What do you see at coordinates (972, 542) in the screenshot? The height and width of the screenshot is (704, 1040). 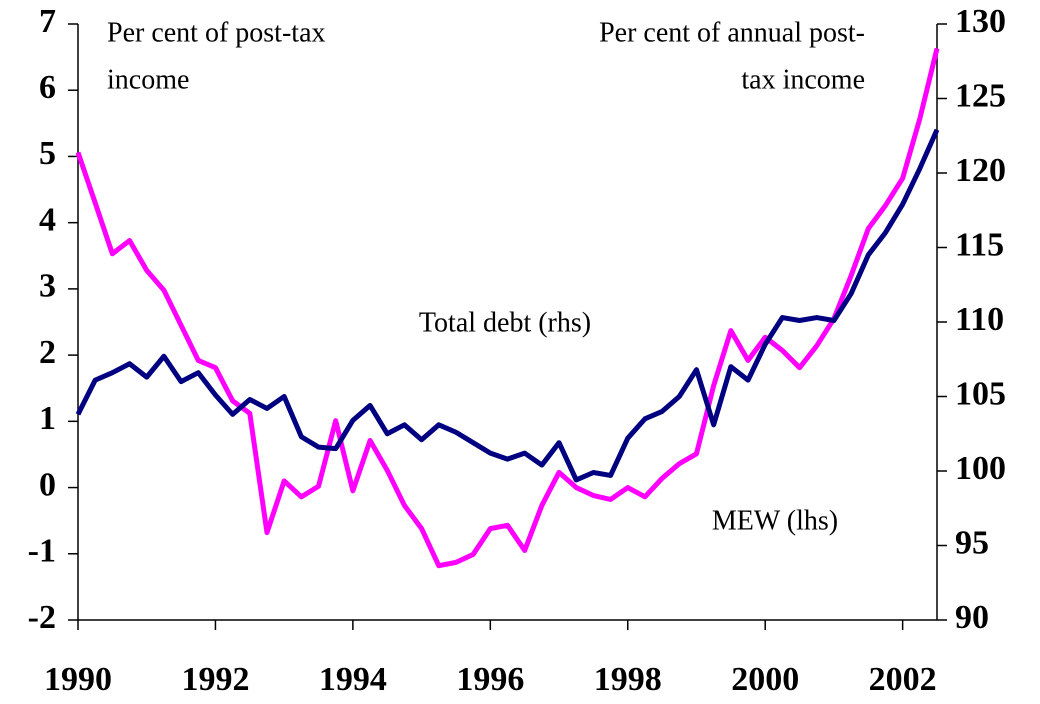 I see `y2-tick-label: 95` at bounding box center [972, 542].